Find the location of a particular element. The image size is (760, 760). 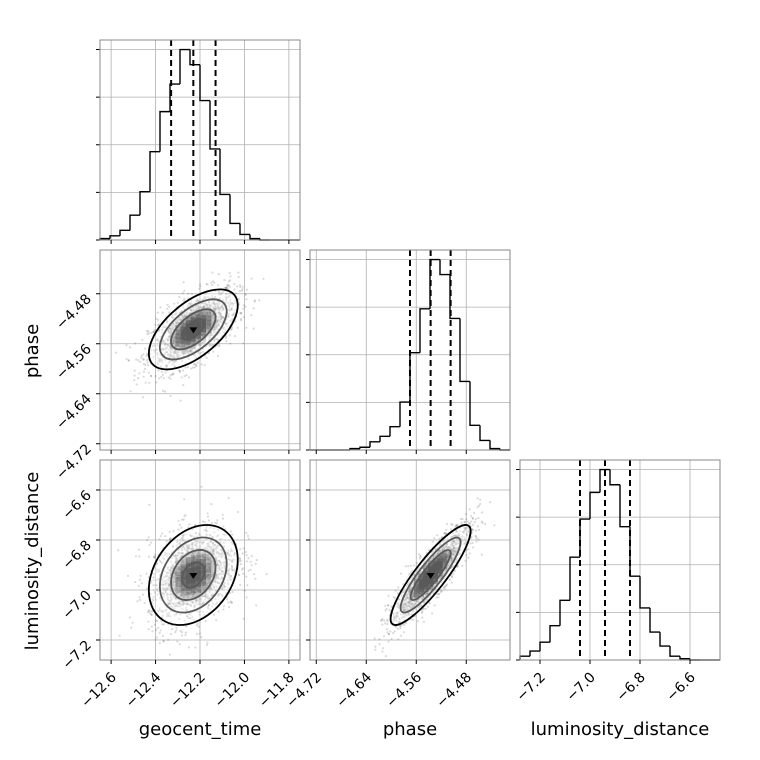

density-cell is located at coordinates (201, 312).